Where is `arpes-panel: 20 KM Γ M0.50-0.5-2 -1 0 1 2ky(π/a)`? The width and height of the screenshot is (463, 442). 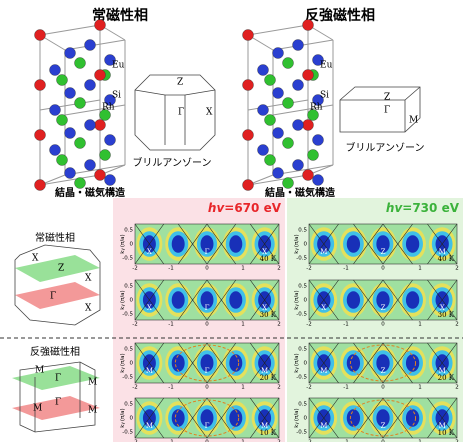 arpes-panel: 20 KM Γ M0.50-0.5-2 -1 0 1 2ky(π/a) is located at coordinates (200, 366).